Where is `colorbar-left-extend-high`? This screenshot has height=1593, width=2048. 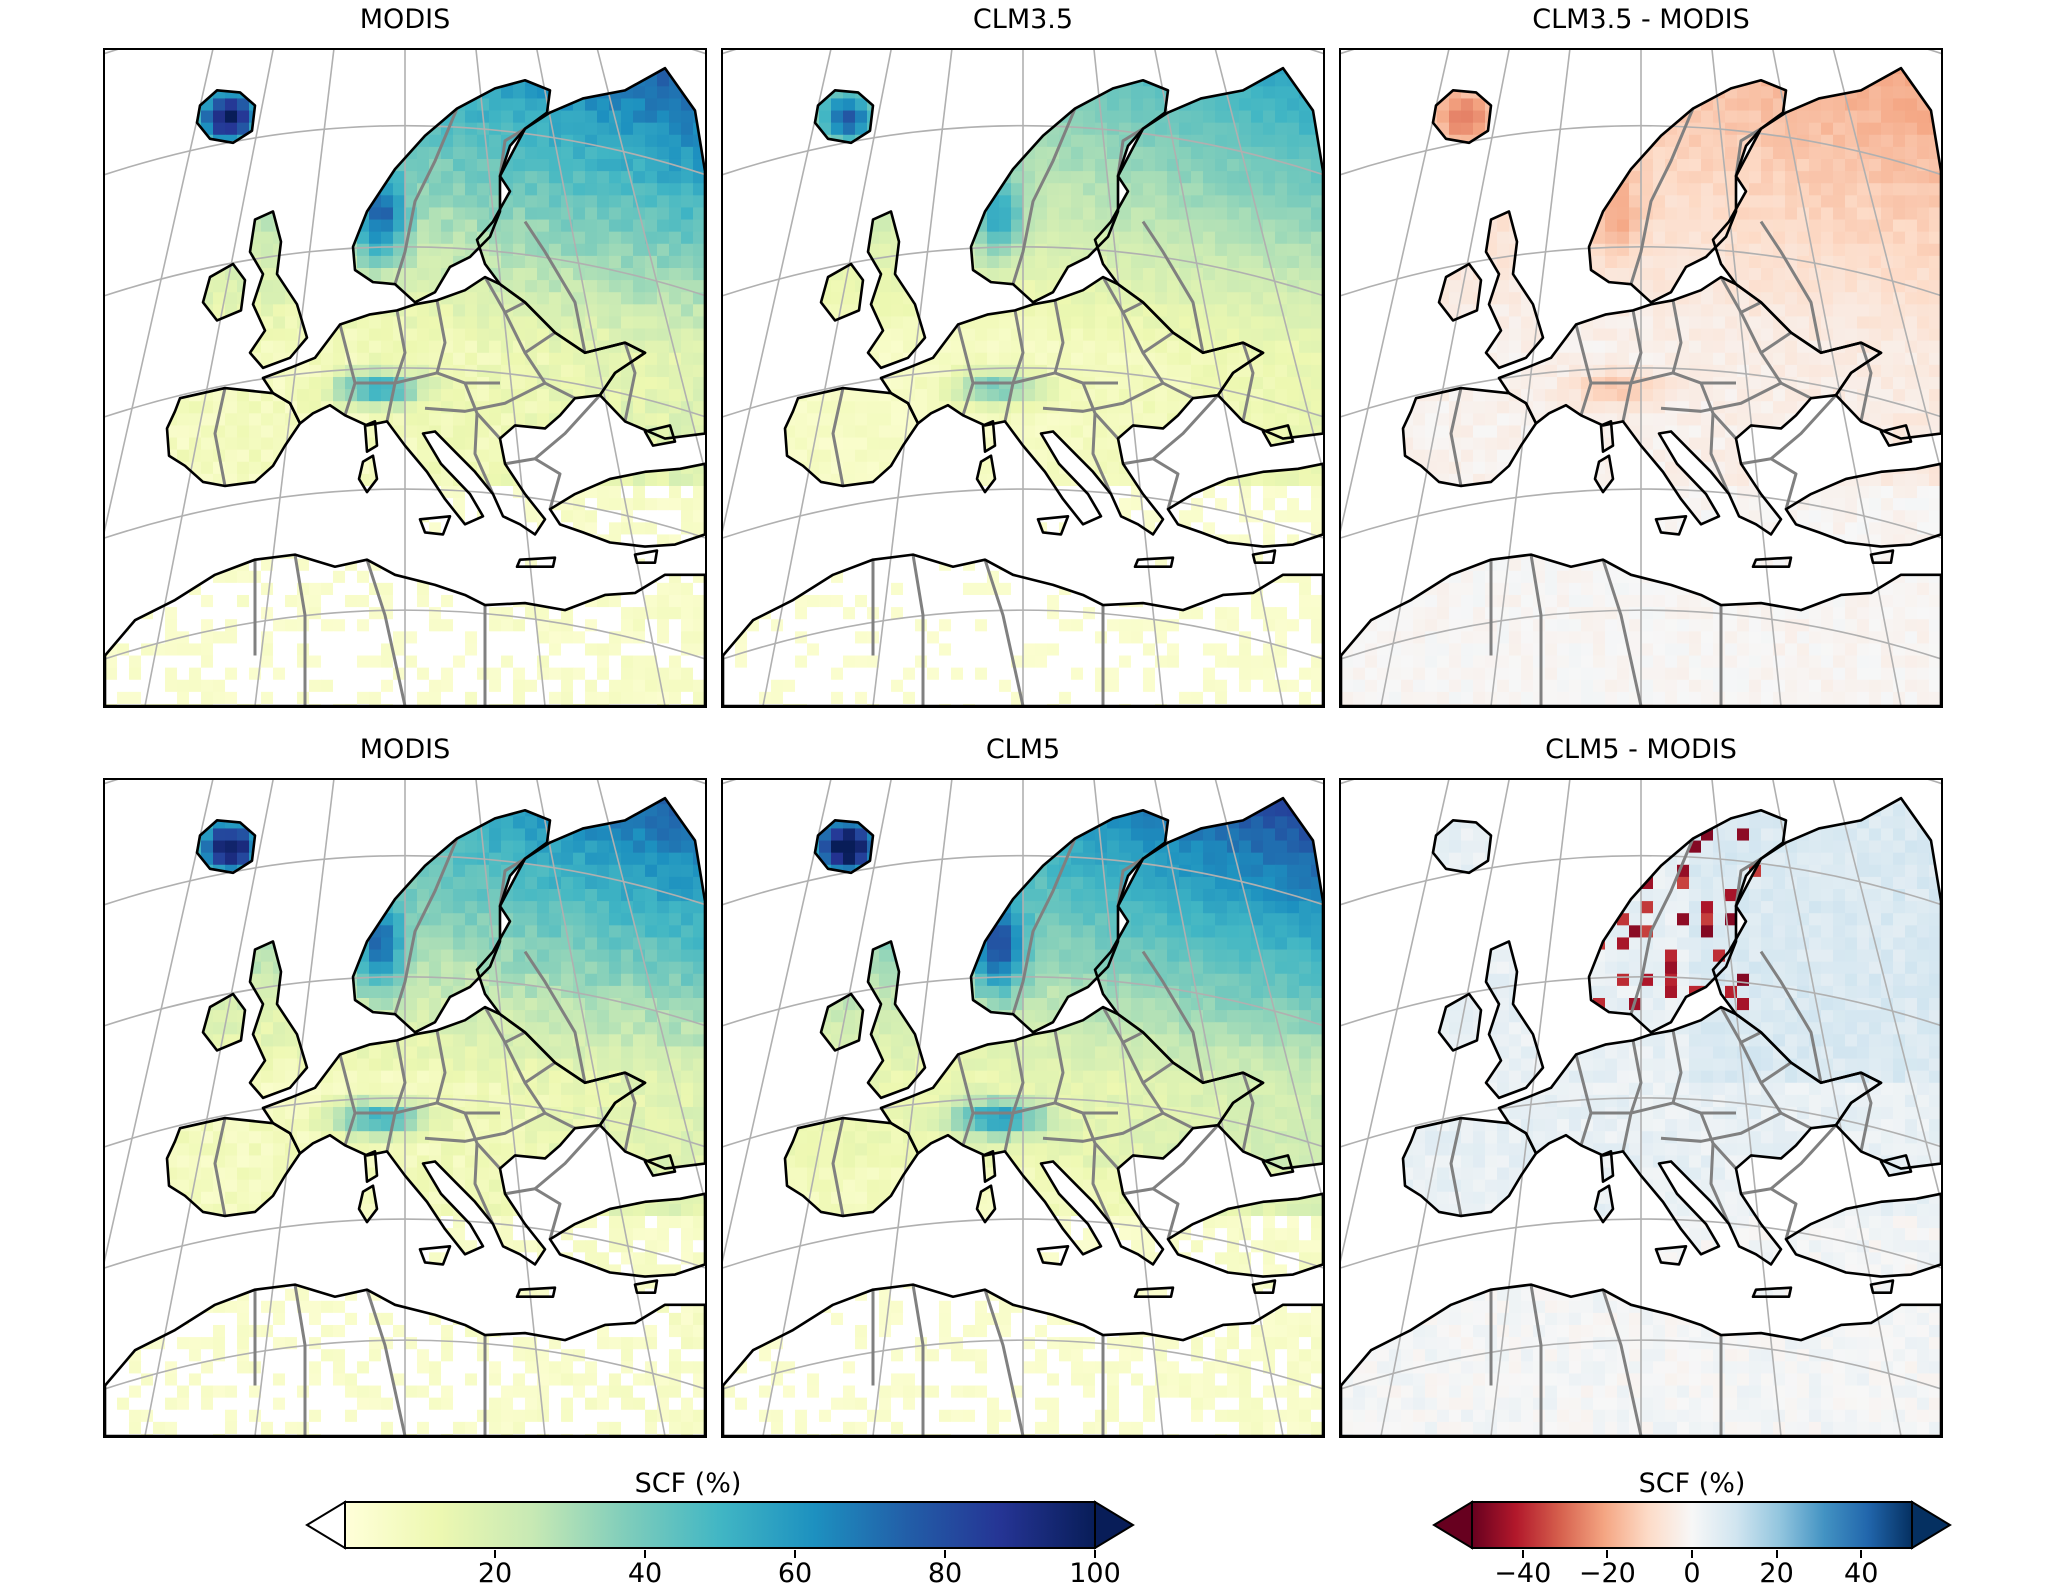 colorbar-left-extend-high is located at coordinates (1114, 1525).